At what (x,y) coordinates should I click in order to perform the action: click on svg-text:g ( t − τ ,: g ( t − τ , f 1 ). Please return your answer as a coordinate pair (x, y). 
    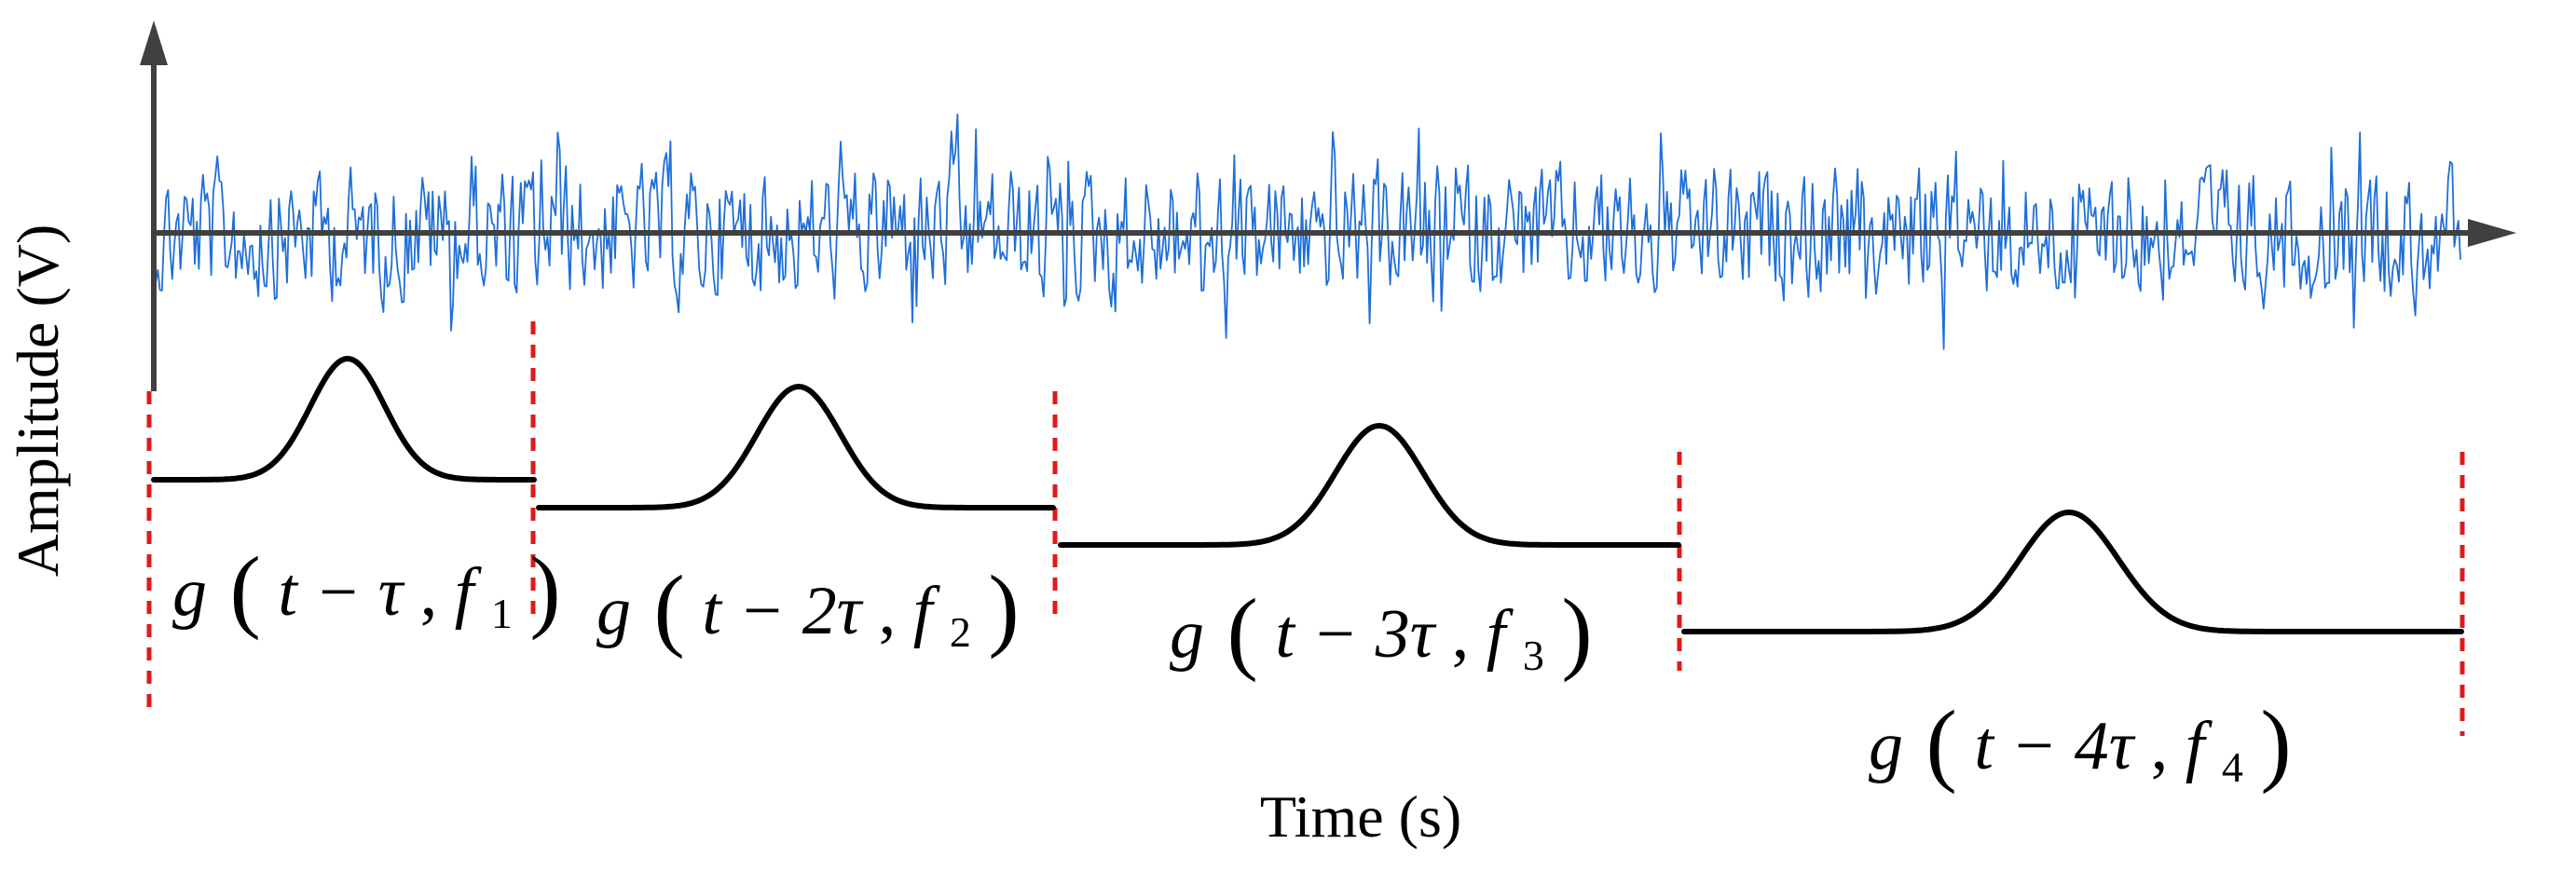
    Looking at the image, I should click on (366, 591).